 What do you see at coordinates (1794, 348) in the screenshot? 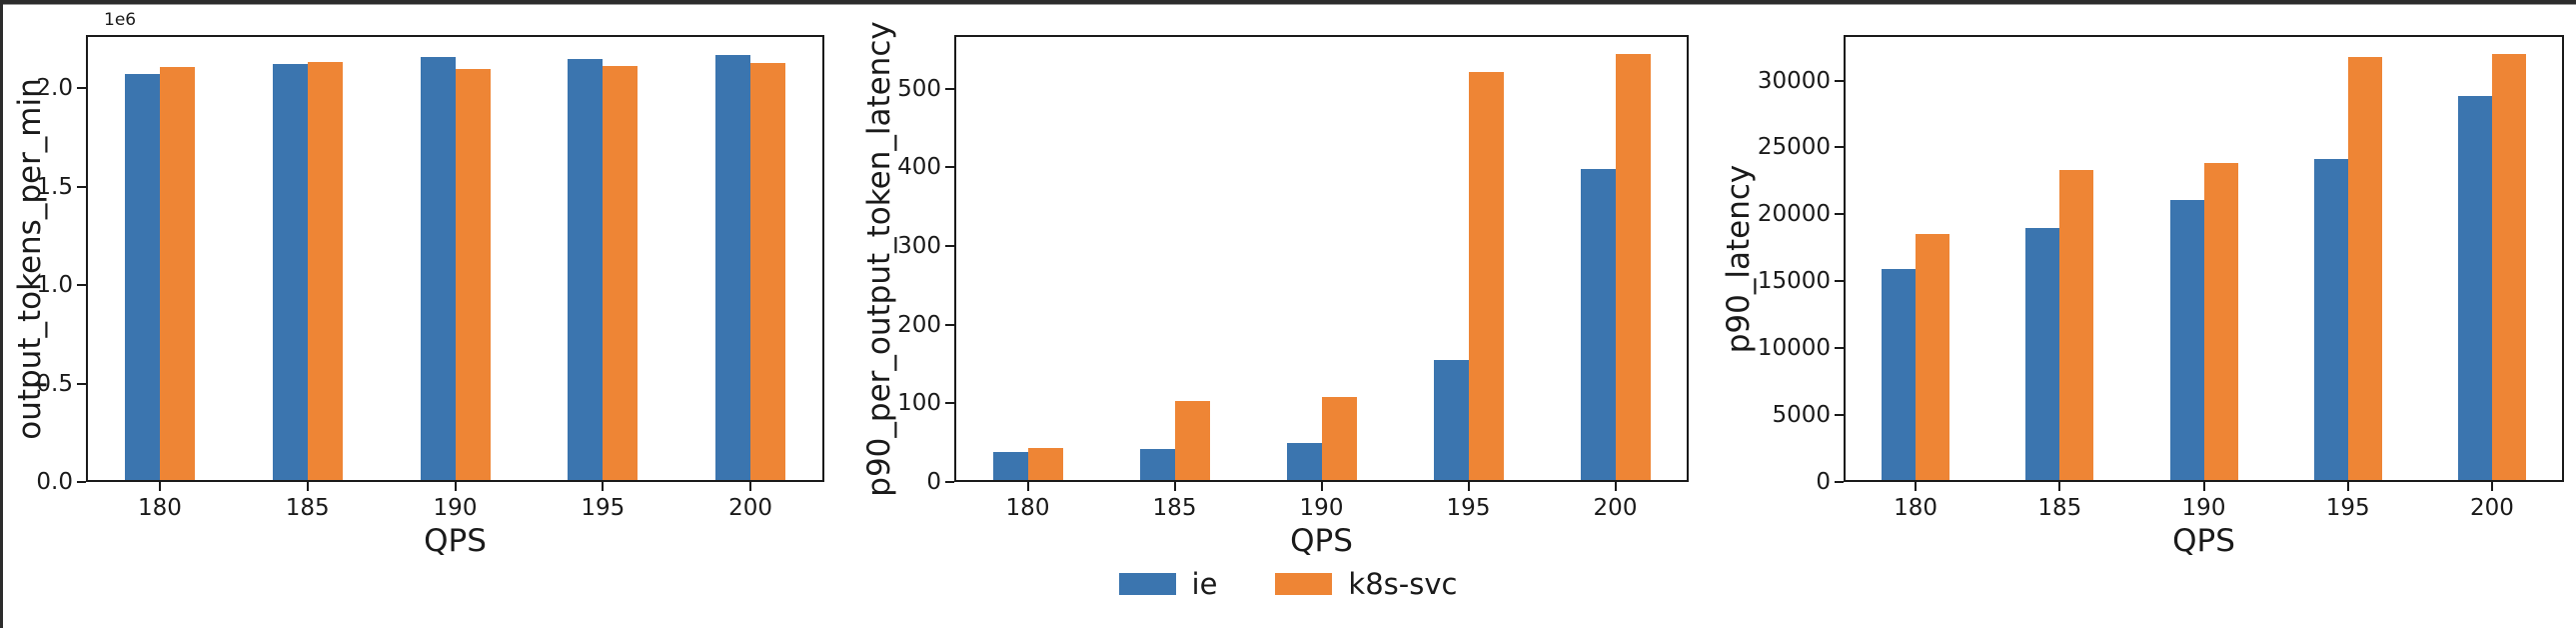
I see `y-tick-label: 10000` at bounding box center [1794, 348].